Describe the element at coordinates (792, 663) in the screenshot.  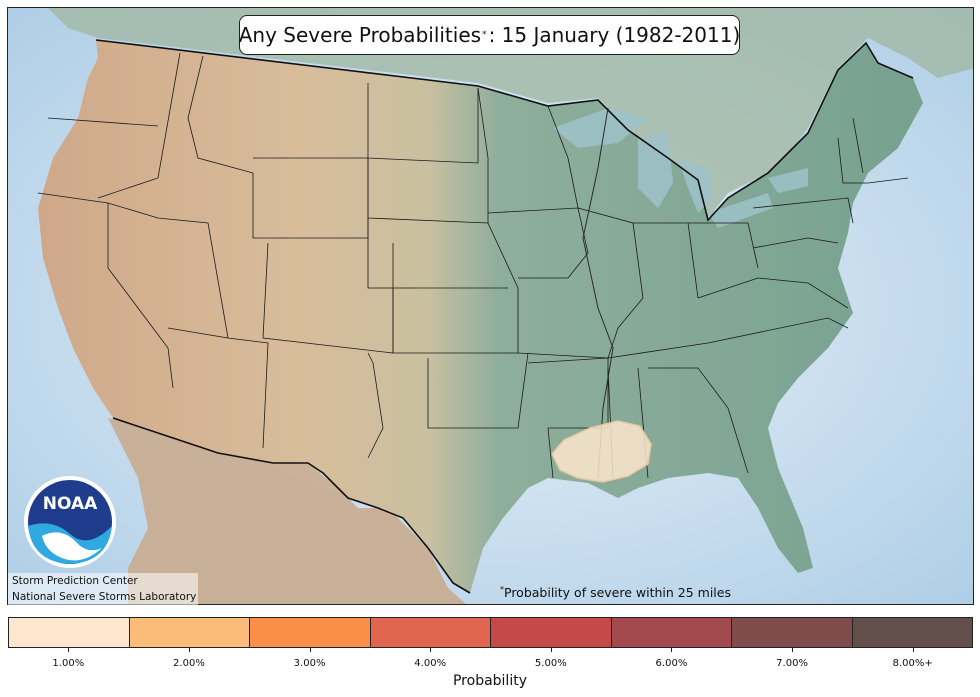
I see `colorbar-tick-label: 7.00%` at that location.